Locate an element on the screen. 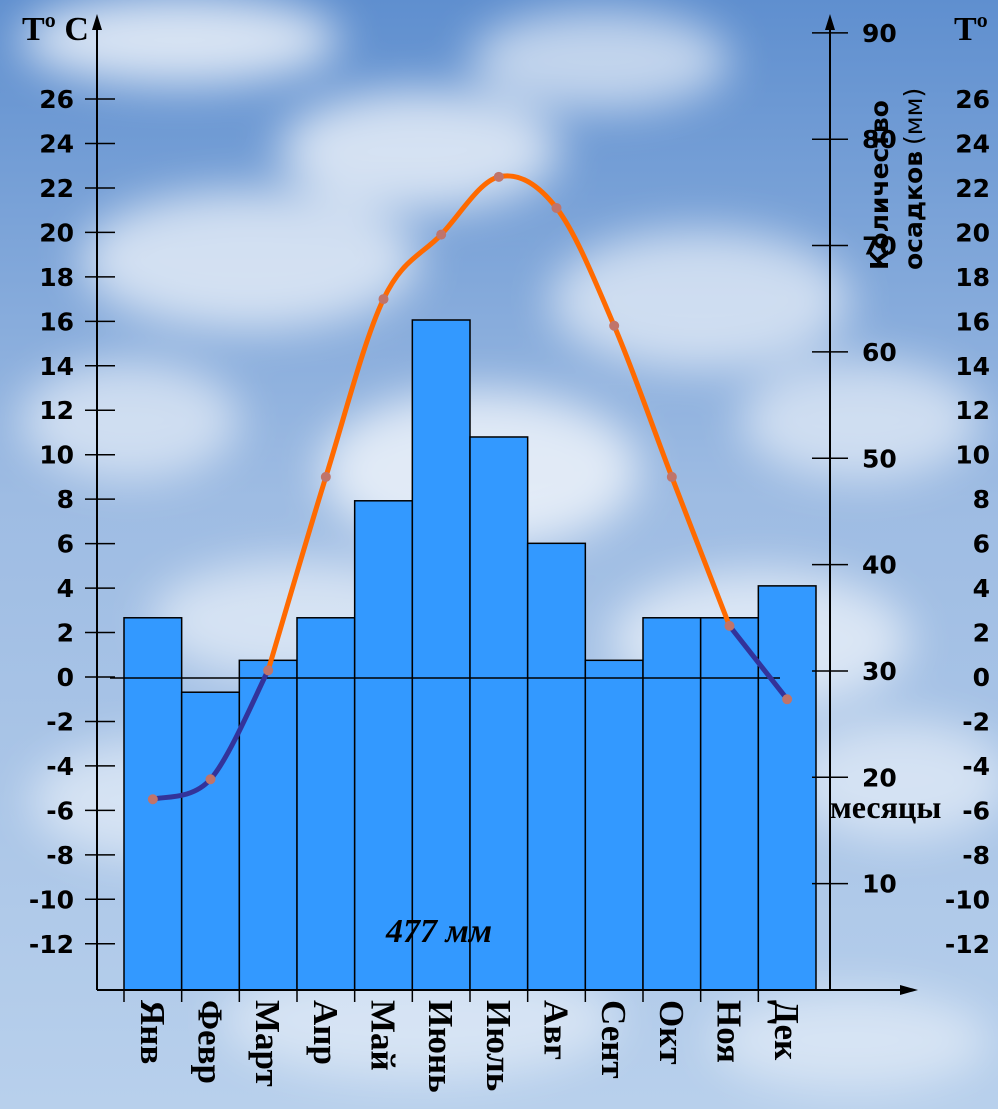 The width and height of the screenshot is (998, 1109). month-label-group-2: Февр is located at coordinates (210, 1042).